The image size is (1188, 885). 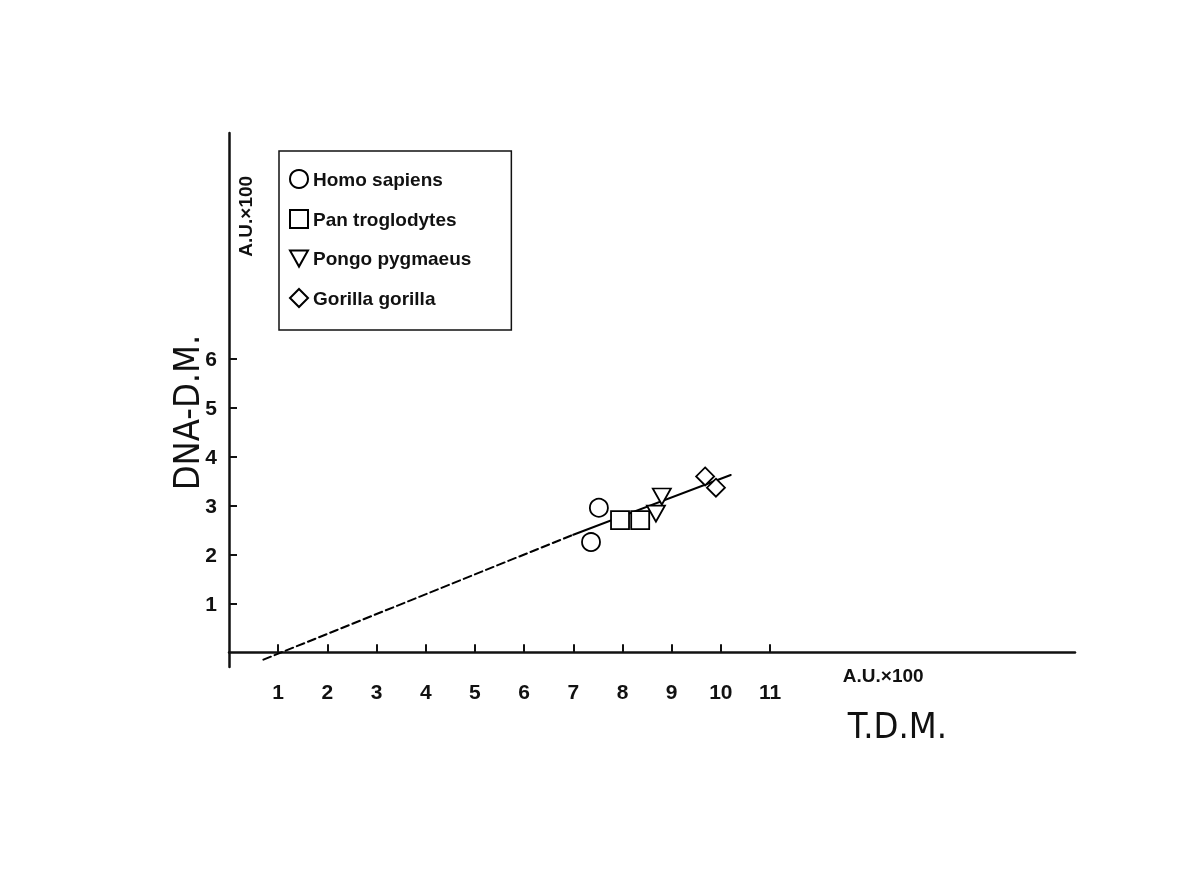 What do you see at coordinates (378, 179) in the screenshot?
I see `legend-label: Homo sapiens` at bounding box center [378, 179].